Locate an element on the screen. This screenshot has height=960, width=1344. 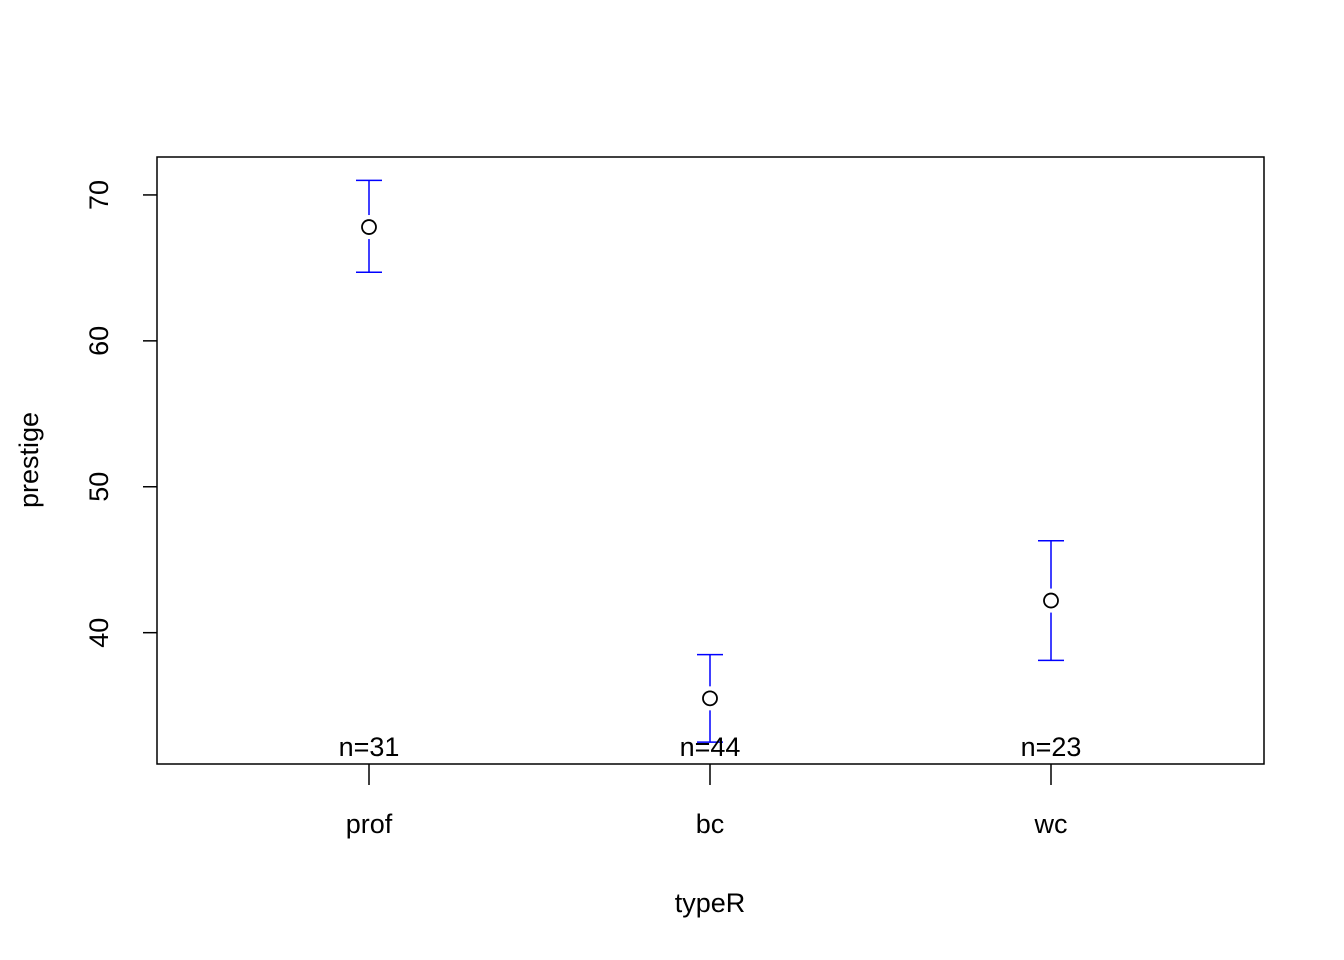
y-axis-title: prestige is located at coordinates (29, 460).